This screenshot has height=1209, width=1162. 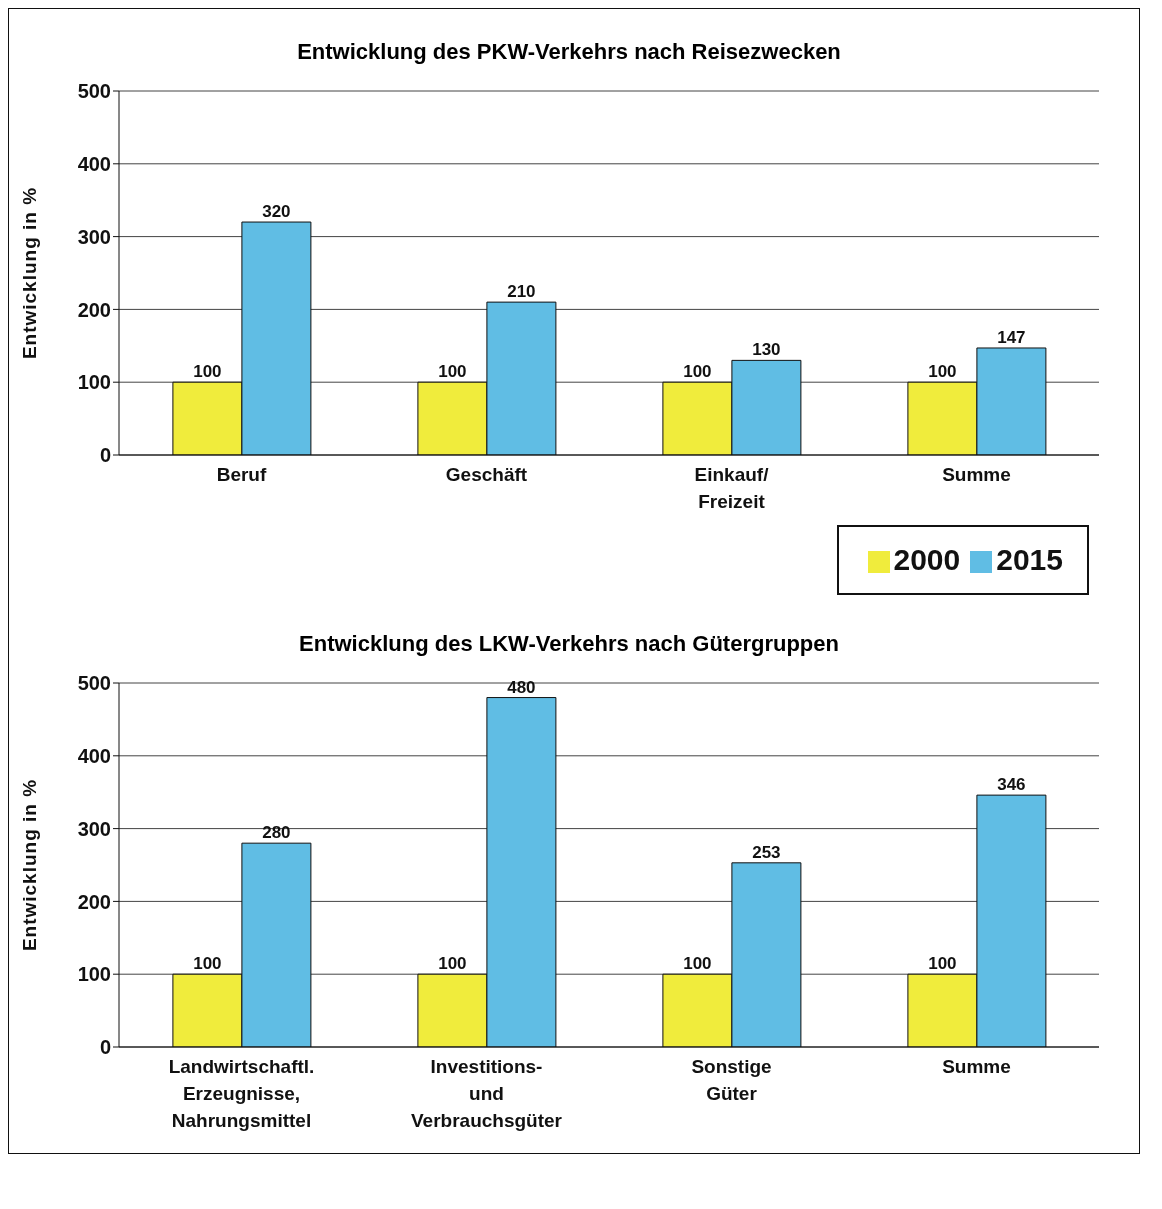 I want to click on x-tick-label: Sonstige Güter, so click(x=731, y=1080).